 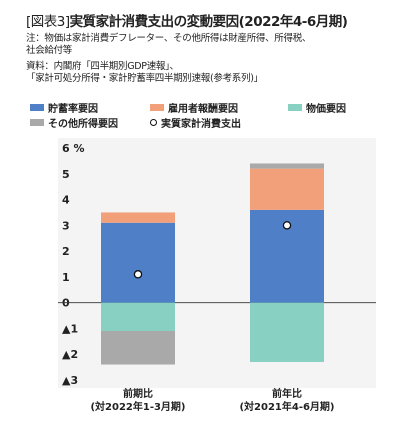 I want to click on x-category-label: (対2021年4-6月期), so click(x=286, y=406).